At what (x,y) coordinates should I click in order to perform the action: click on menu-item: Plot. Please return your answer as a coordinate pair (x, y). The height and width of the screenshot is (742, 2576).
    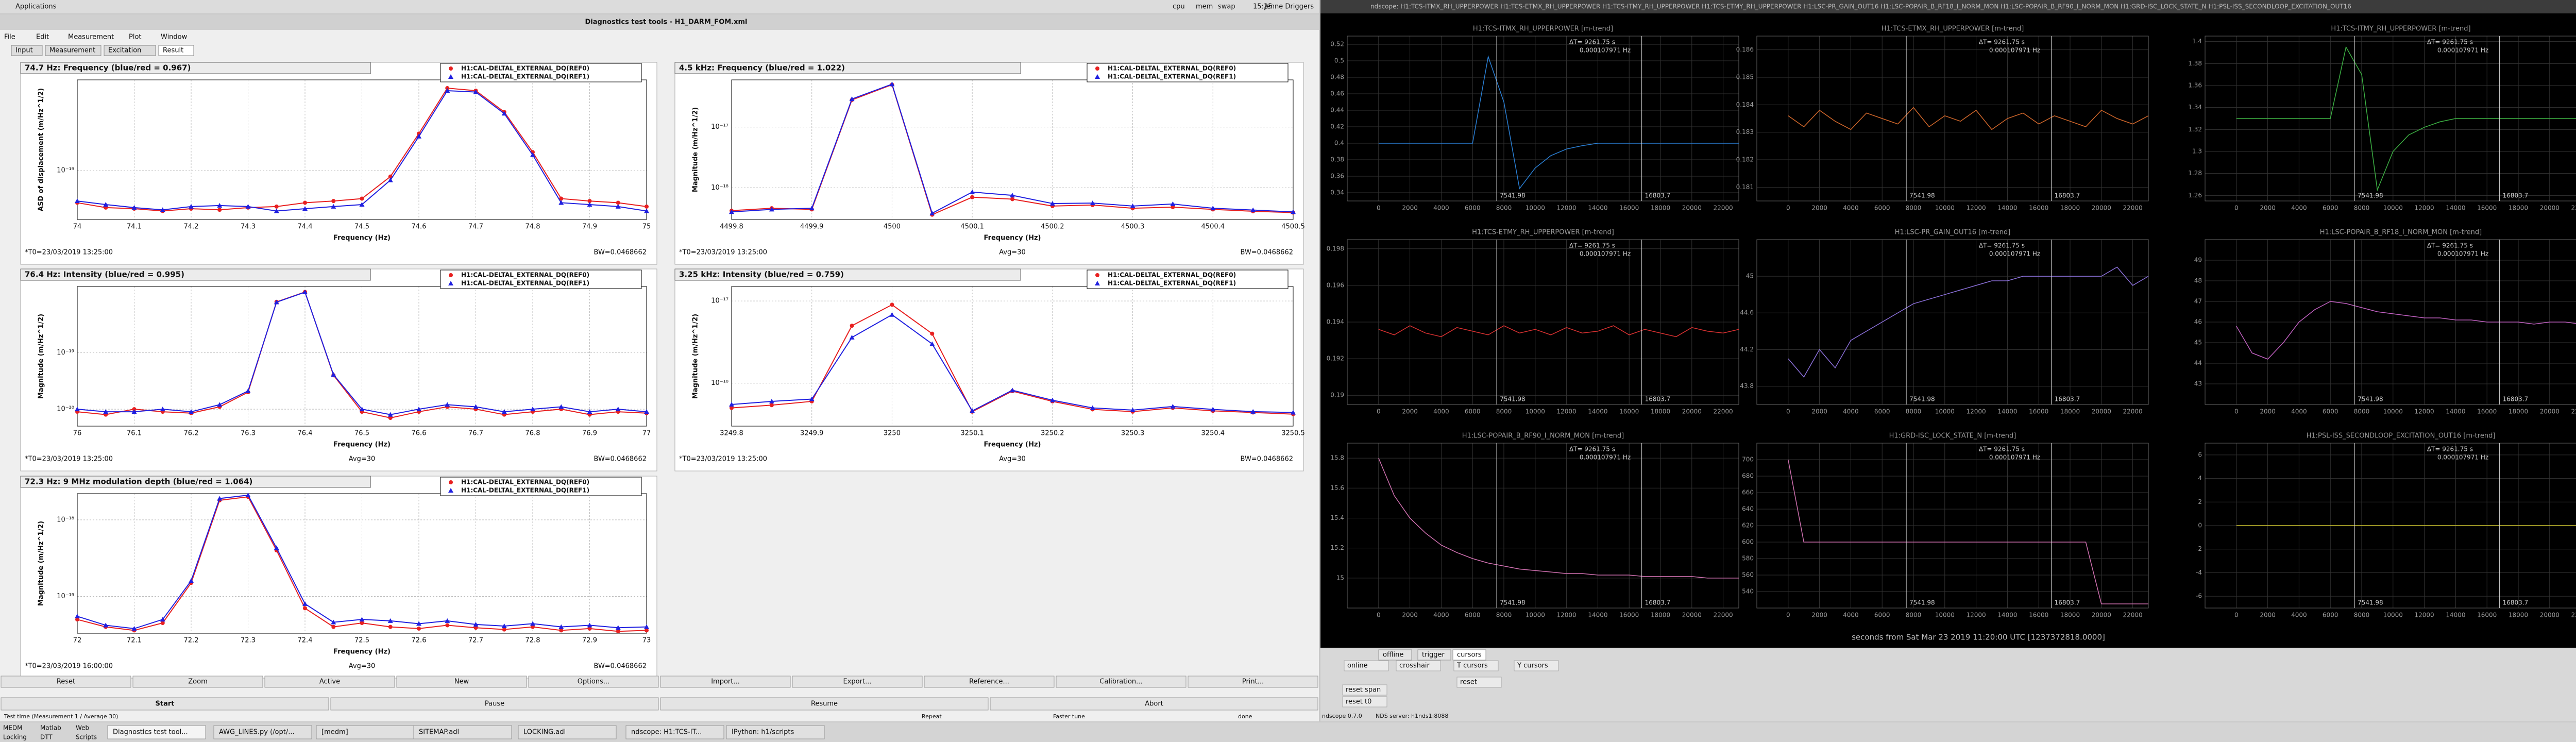
    Looking at the image, I should click on (135, 37).